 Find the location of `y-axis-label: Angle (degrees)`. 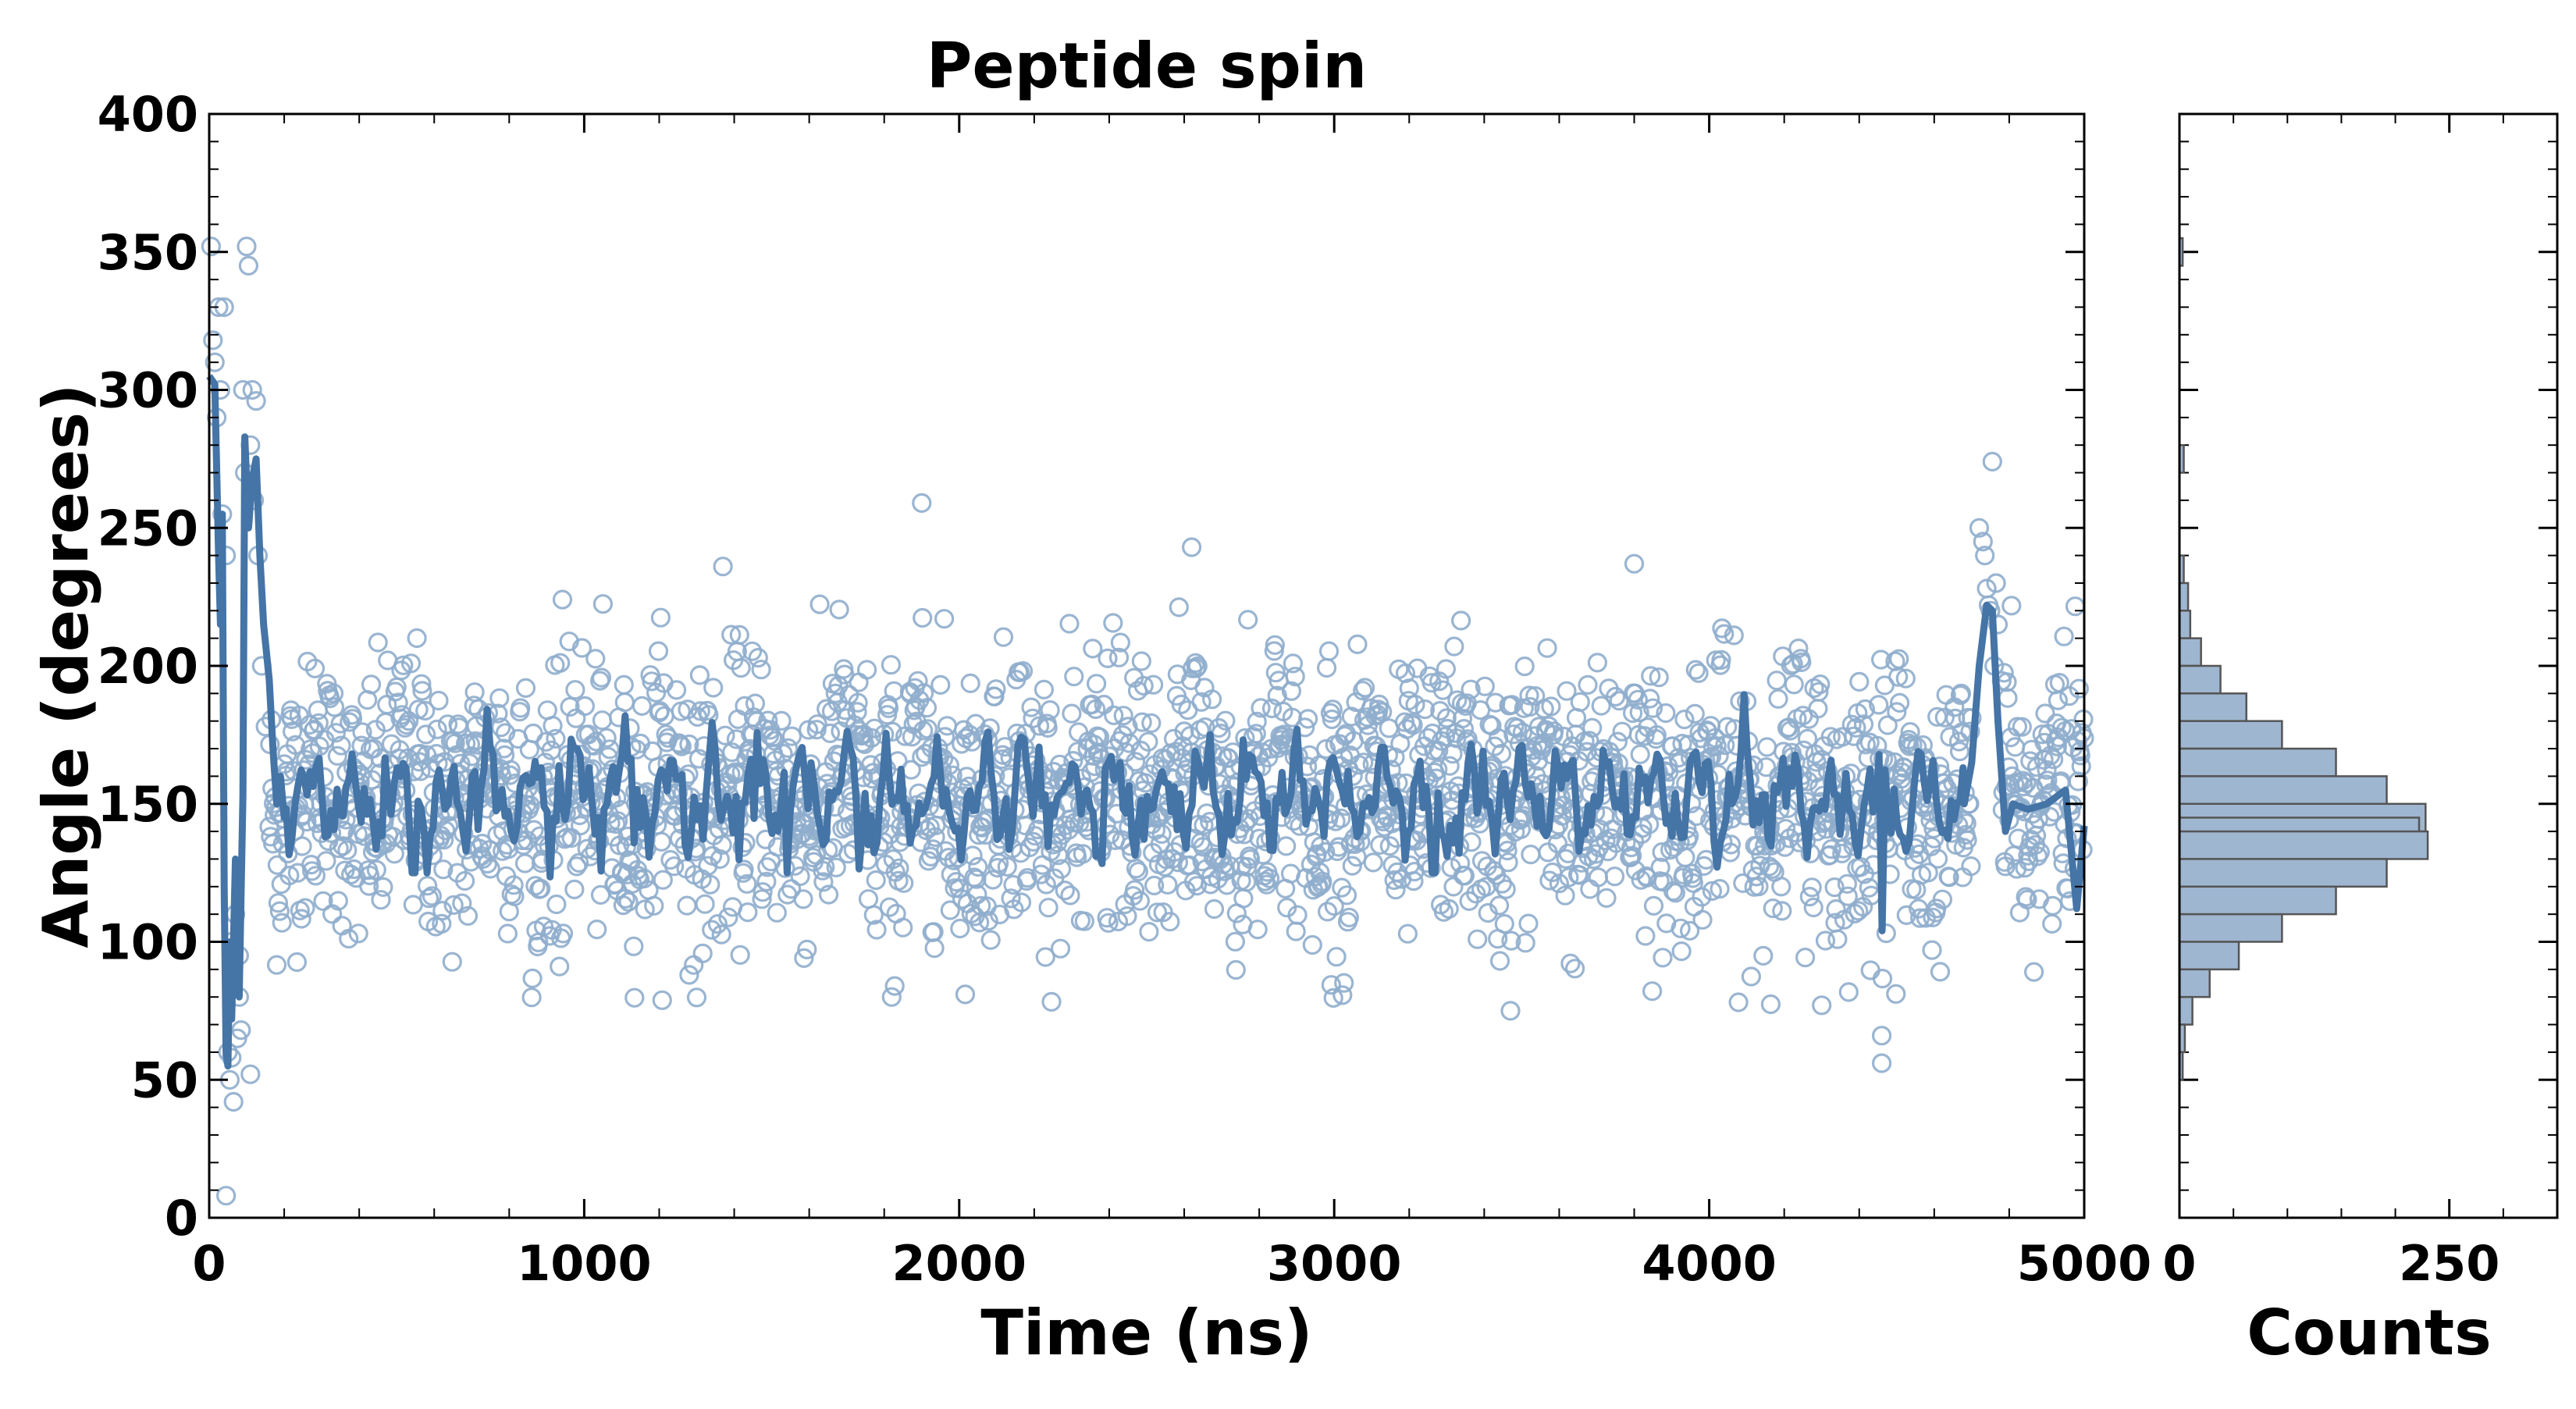

y-axis-label: Angle (degrees) is located at coordinates (66, 665).